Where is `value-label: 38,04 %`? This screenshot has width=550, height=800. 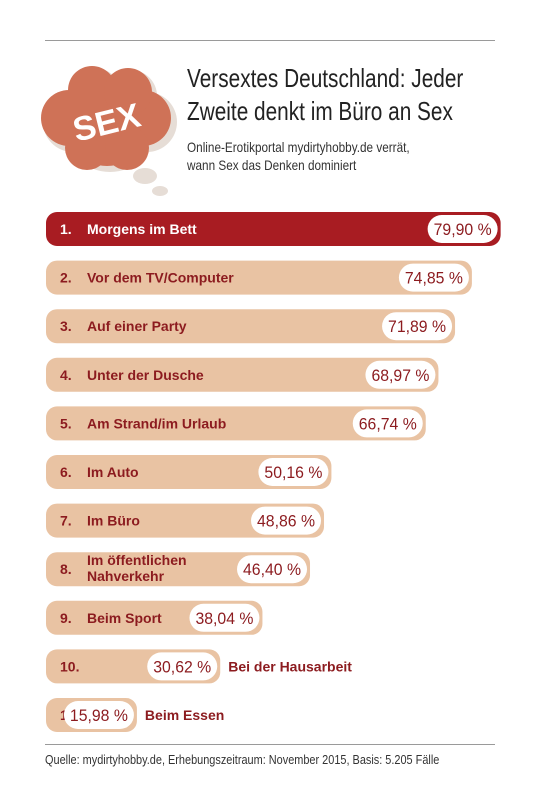
value-label: 38,04 % is located at coordinates (224, 618).